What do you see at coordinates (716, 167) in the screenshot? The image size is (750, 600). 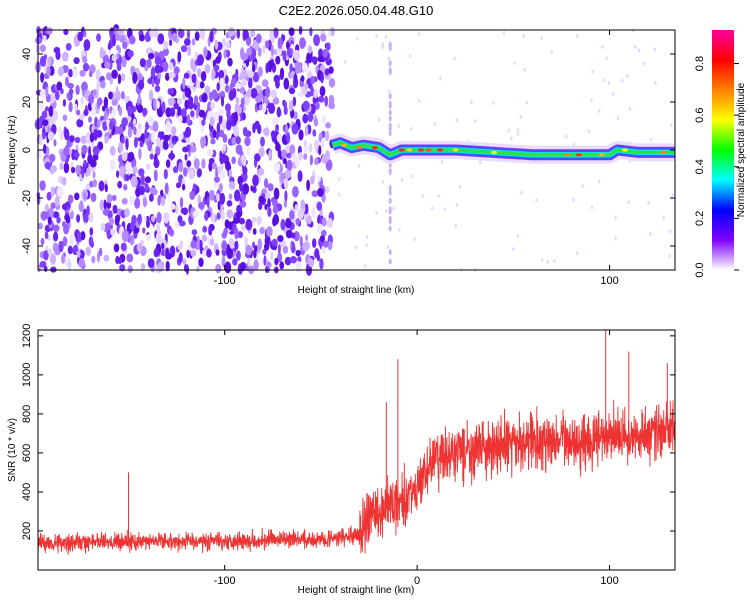 I see `colorbar-ticks: 0.0 0.2 0.4 0.6 0.8` at bounding box center [716, 167].